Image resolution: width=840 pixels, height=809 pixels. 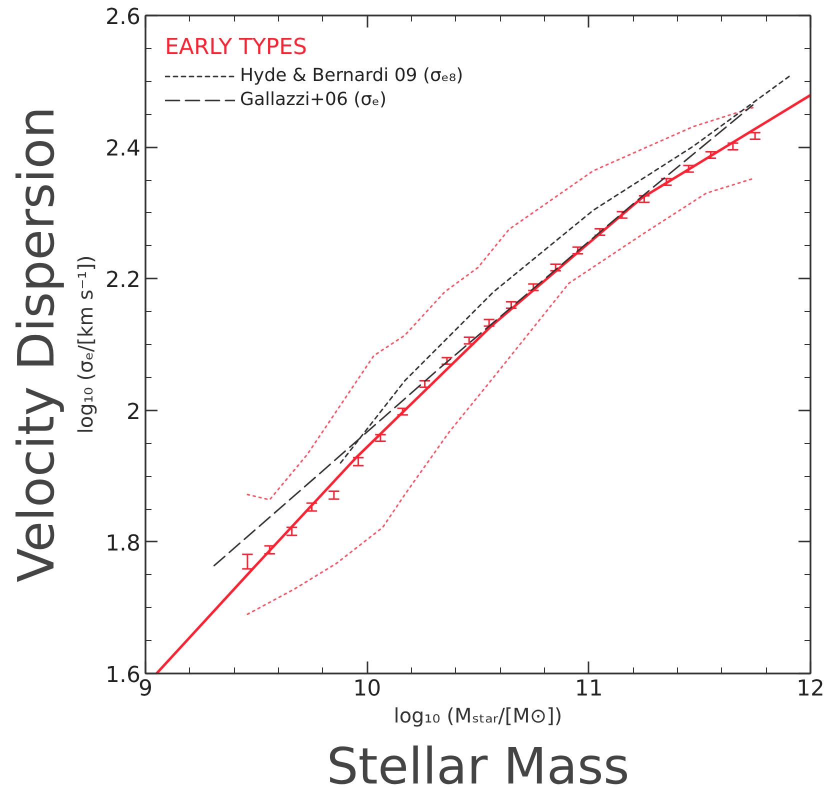 I want to click on x-axis-title: log₁₀ (Mₛₜₐᵣ/[M⊙]), so click(x=478, y=716).